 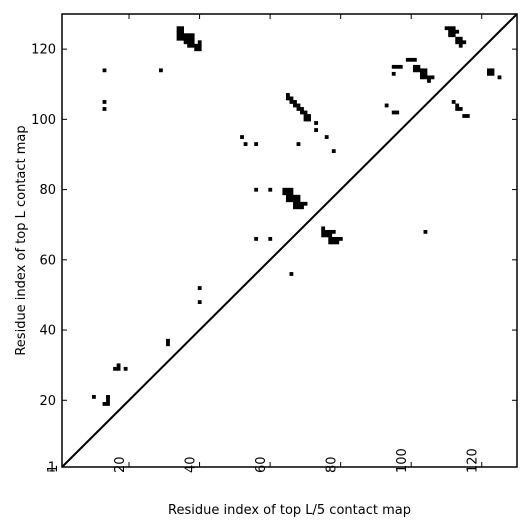 I want to click on x-tick-label: 20, so click(x=120, y=464).